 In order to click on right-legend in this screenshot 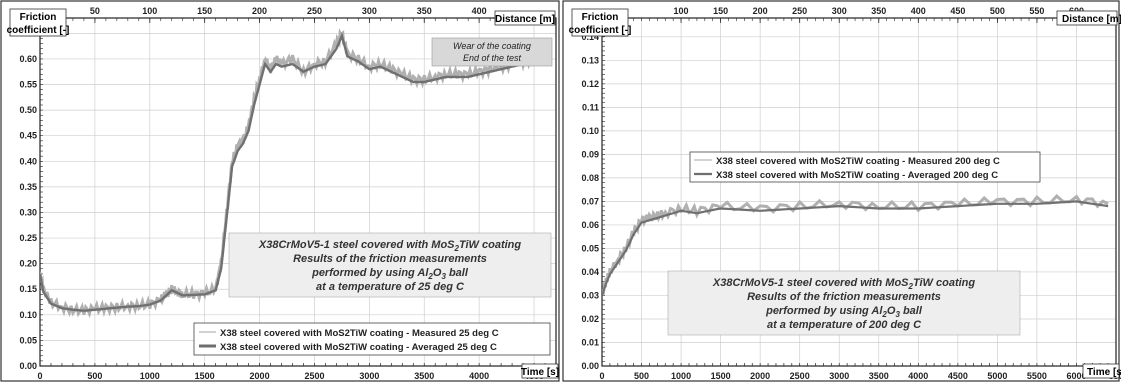, I will do `click(865, 167)`.